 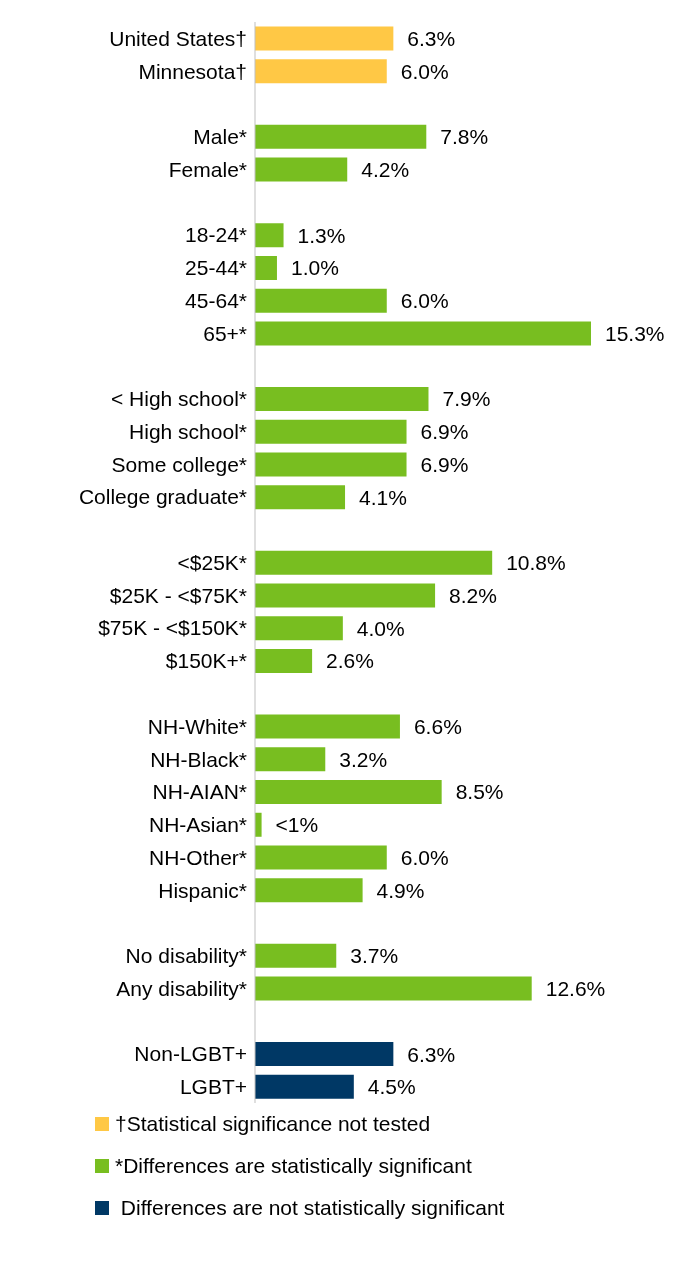 What do you see at coordinates (179, 464) in the screenshot?
I see `y-tick-label: Some college*` at bounding box center [179, 464].